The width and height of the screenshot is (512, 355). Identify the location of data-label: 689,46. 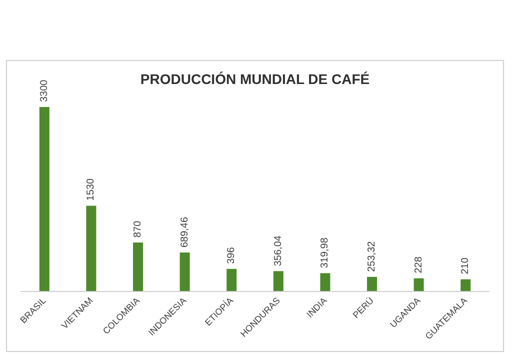
(184, 232).